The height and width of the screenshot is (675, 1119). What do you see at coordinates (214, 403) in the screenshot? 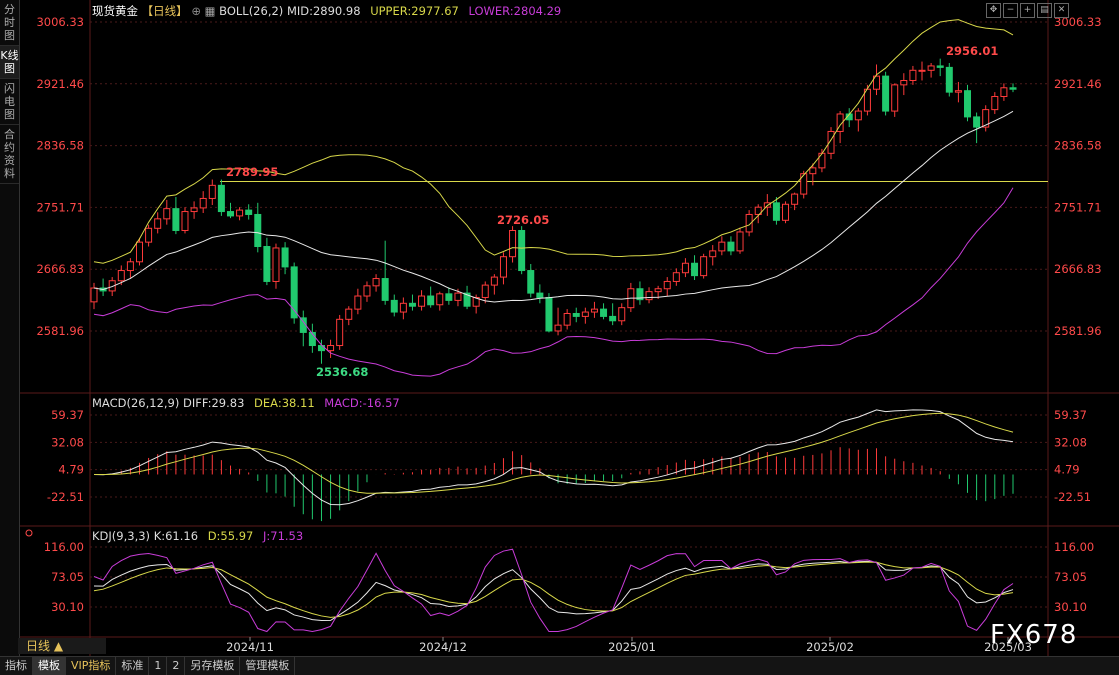
I see `macd-diff: DIFF:29.83` at bounding box center [214, 403].